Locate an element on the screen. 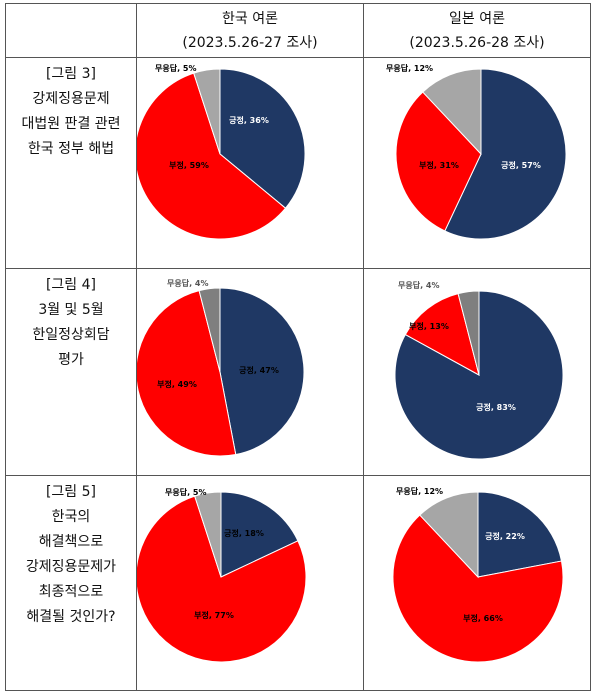 The height and width of the screenshot is (691, 599). label-negative: 부정, 66% is located at coordinates (483, 618).